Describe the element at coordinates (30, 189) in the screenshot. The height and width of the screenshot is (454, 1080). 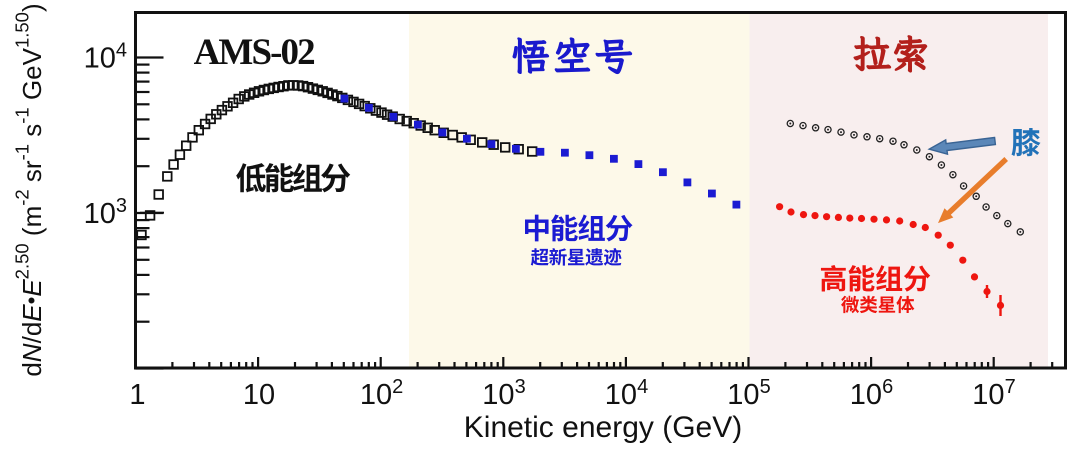
I see `svg-text:dN/dE•E2.50 (m-2 sr-1 s-1 GeV1: dN/dE•E2.50 (m-2 sr-1 s-1 GeV1.50)` at that location.